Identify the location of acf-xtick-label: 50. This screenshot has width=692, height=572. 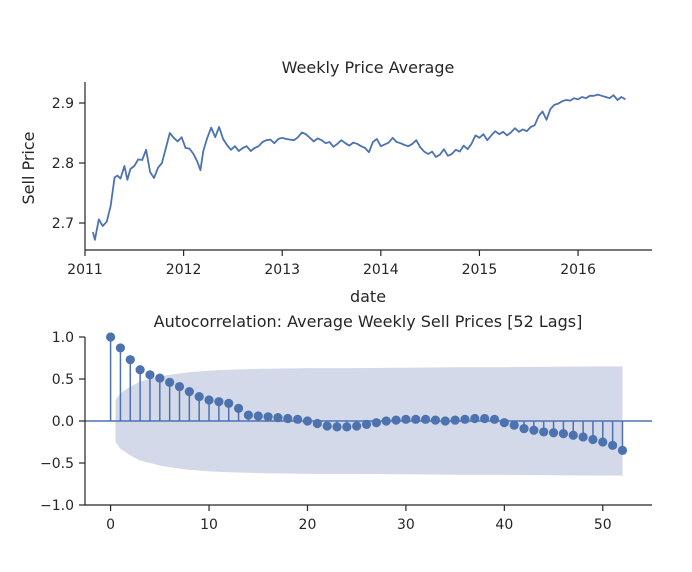
(603, 525).